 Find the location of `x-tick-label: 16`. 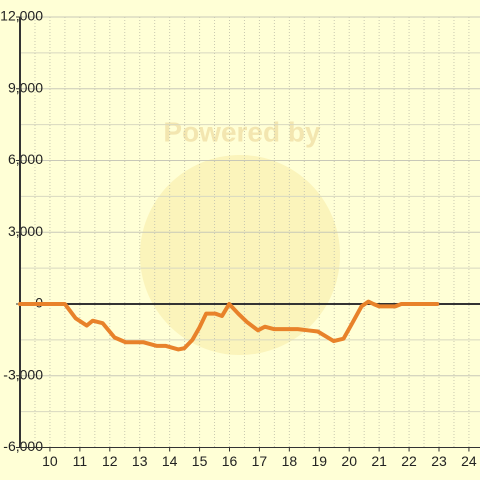

x-tick-label: 16 is located at coordinates (230, 461).